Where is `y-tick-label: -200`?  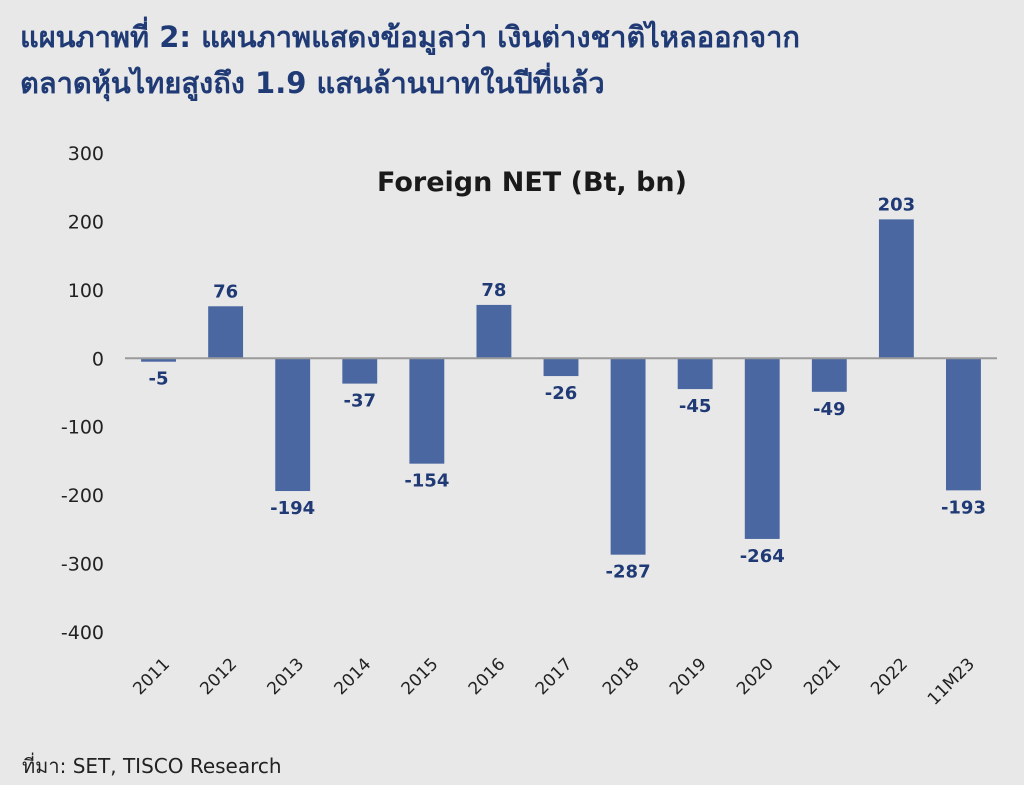 y-tick-label: -200 is located at coordinates (82, 496).